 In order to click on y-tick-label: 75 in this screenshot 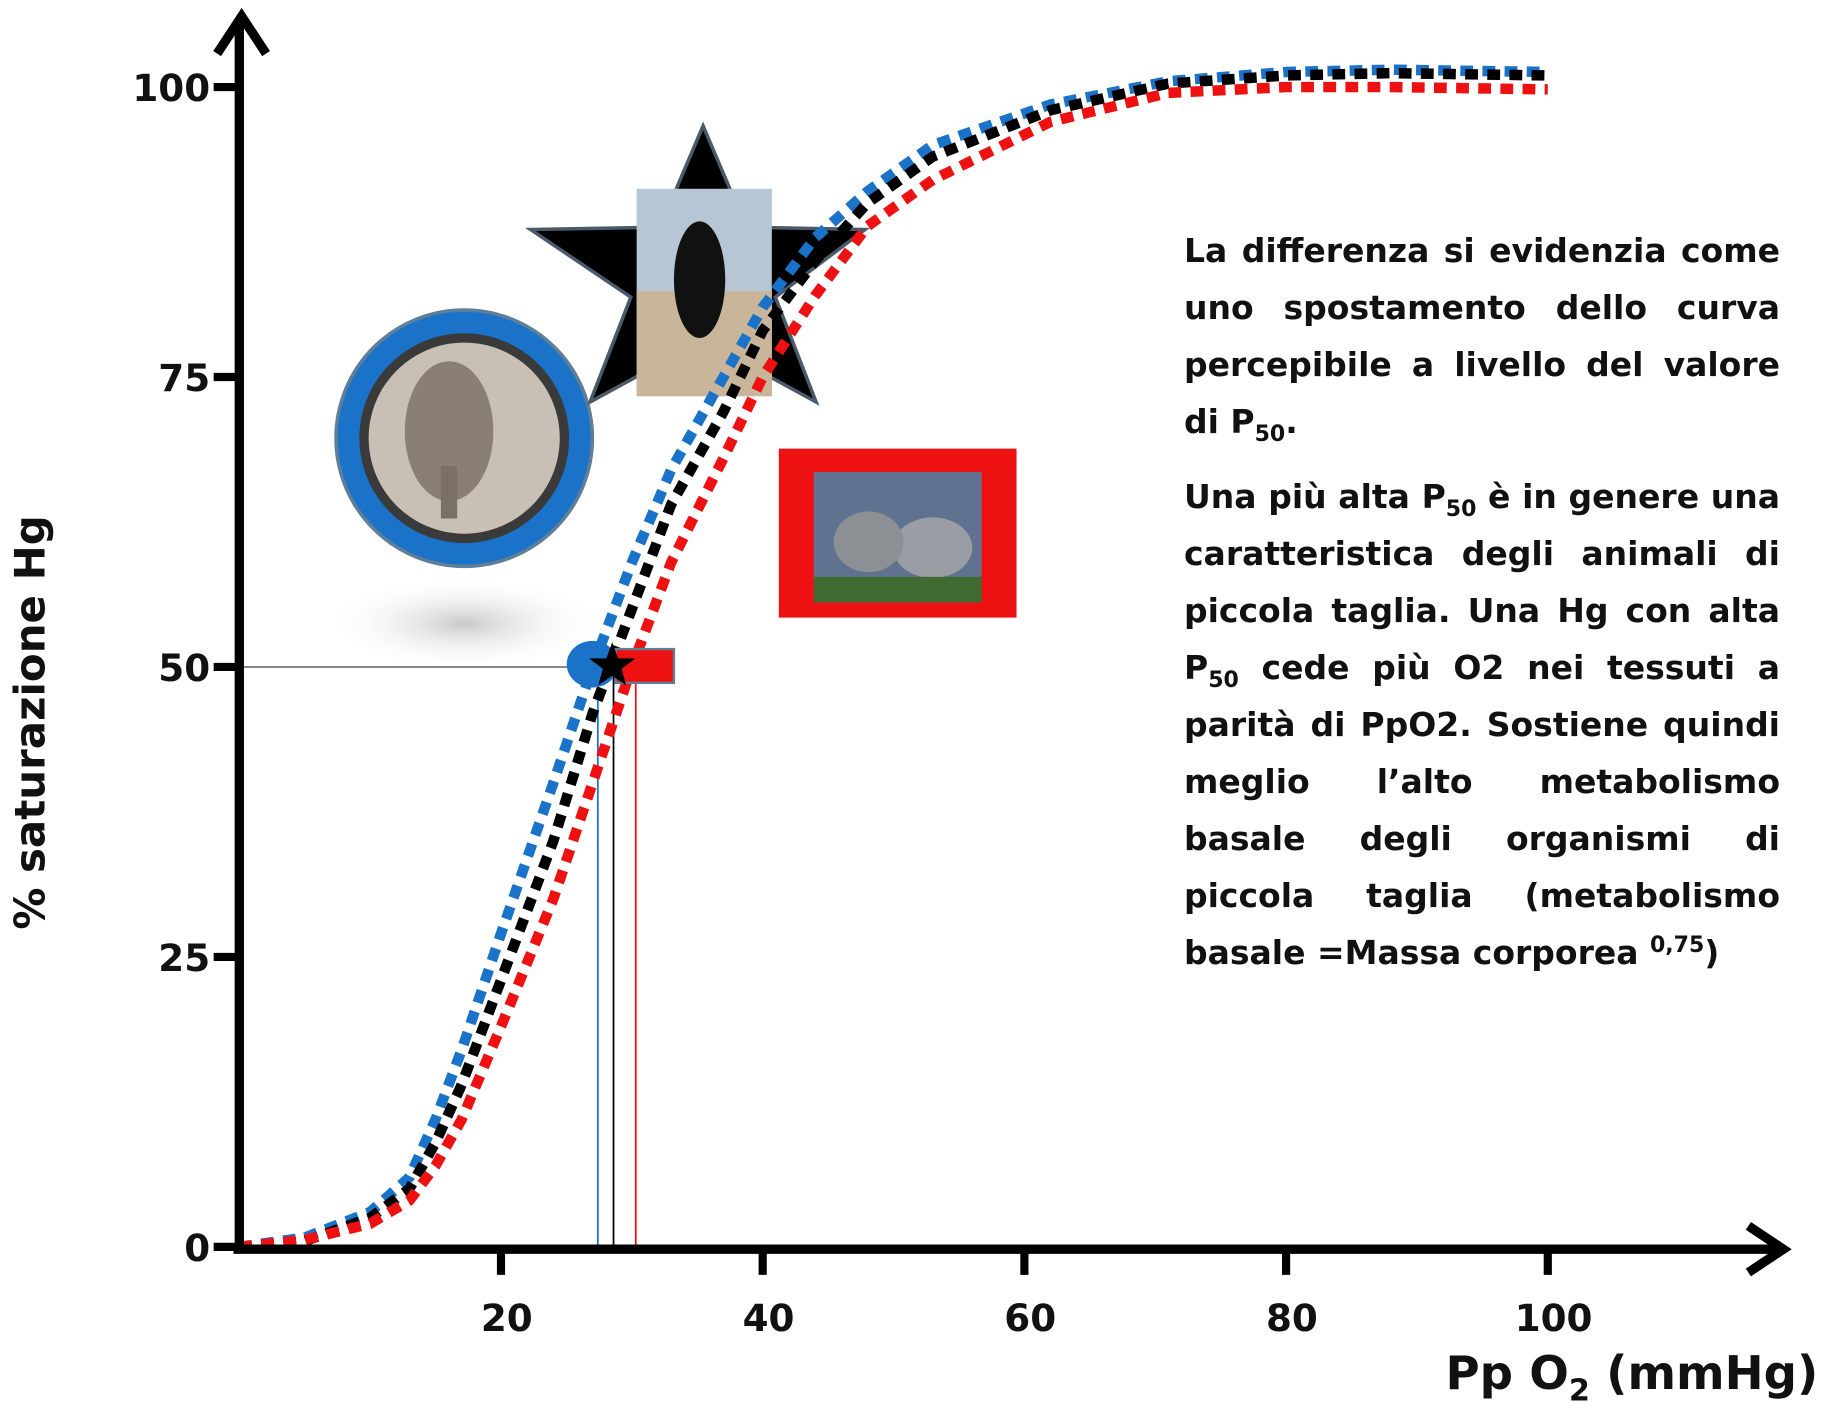, I will do `click(184, 378)`.